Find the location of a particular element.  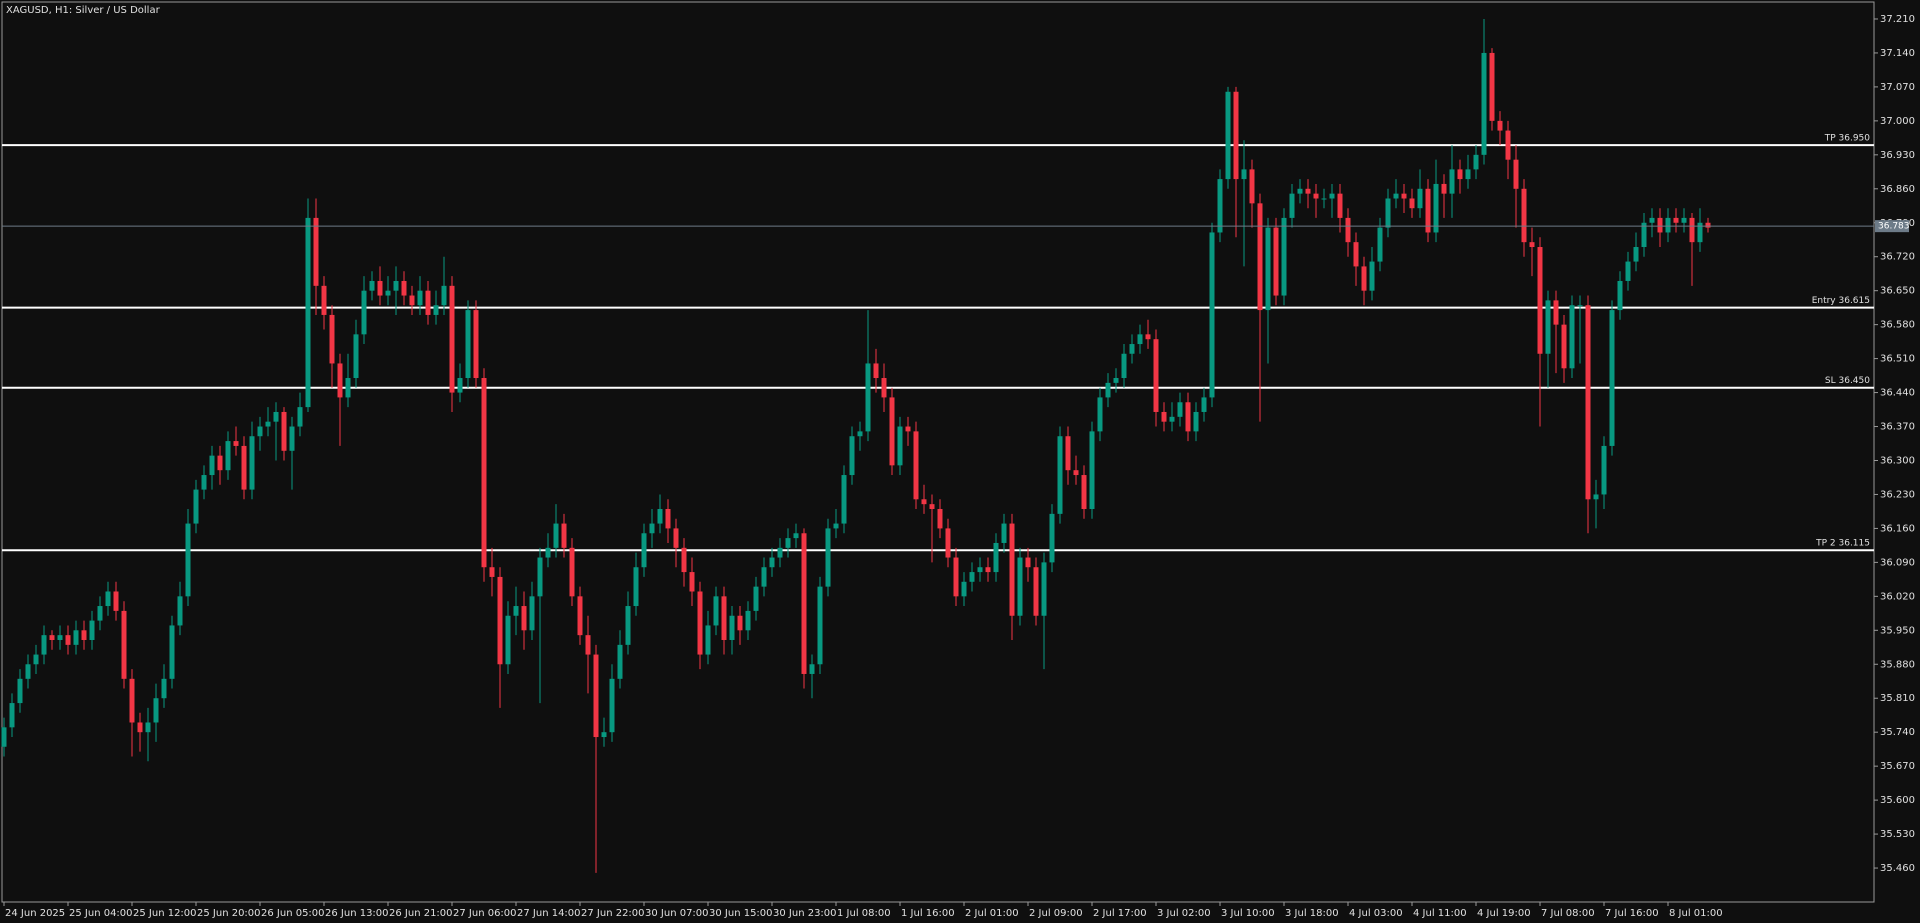

x-tick-label: 7 Jul 16:00 is located at coordinates (1632, 913).